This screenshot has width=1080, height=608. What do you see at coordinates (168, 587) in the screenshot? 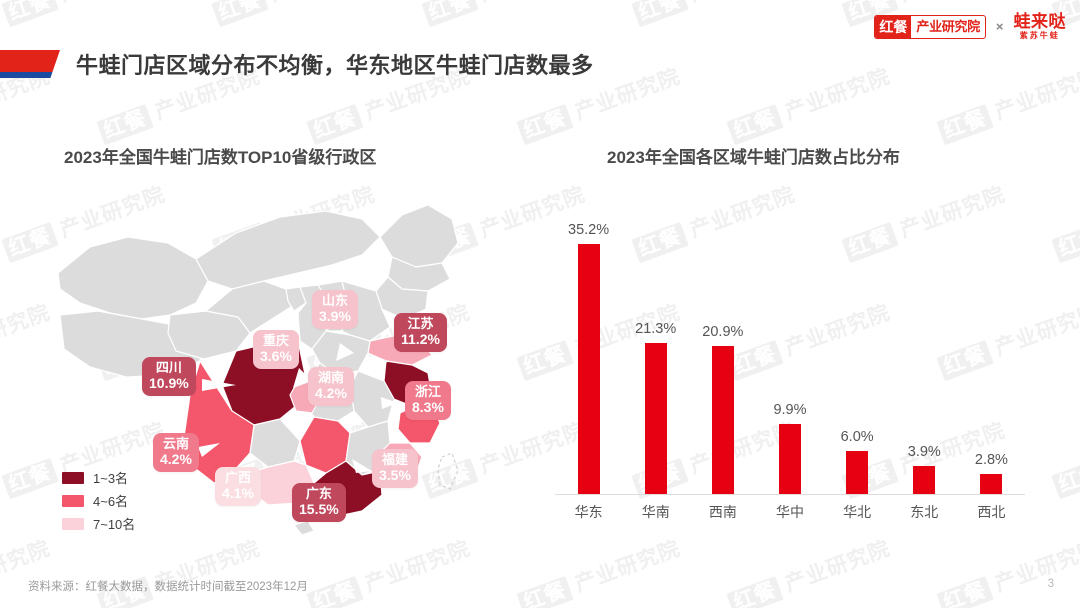
I see `source-note: 资料来源：红餐大数据，数据统计时间截至2023年12月` at bounding box center [168, 587].